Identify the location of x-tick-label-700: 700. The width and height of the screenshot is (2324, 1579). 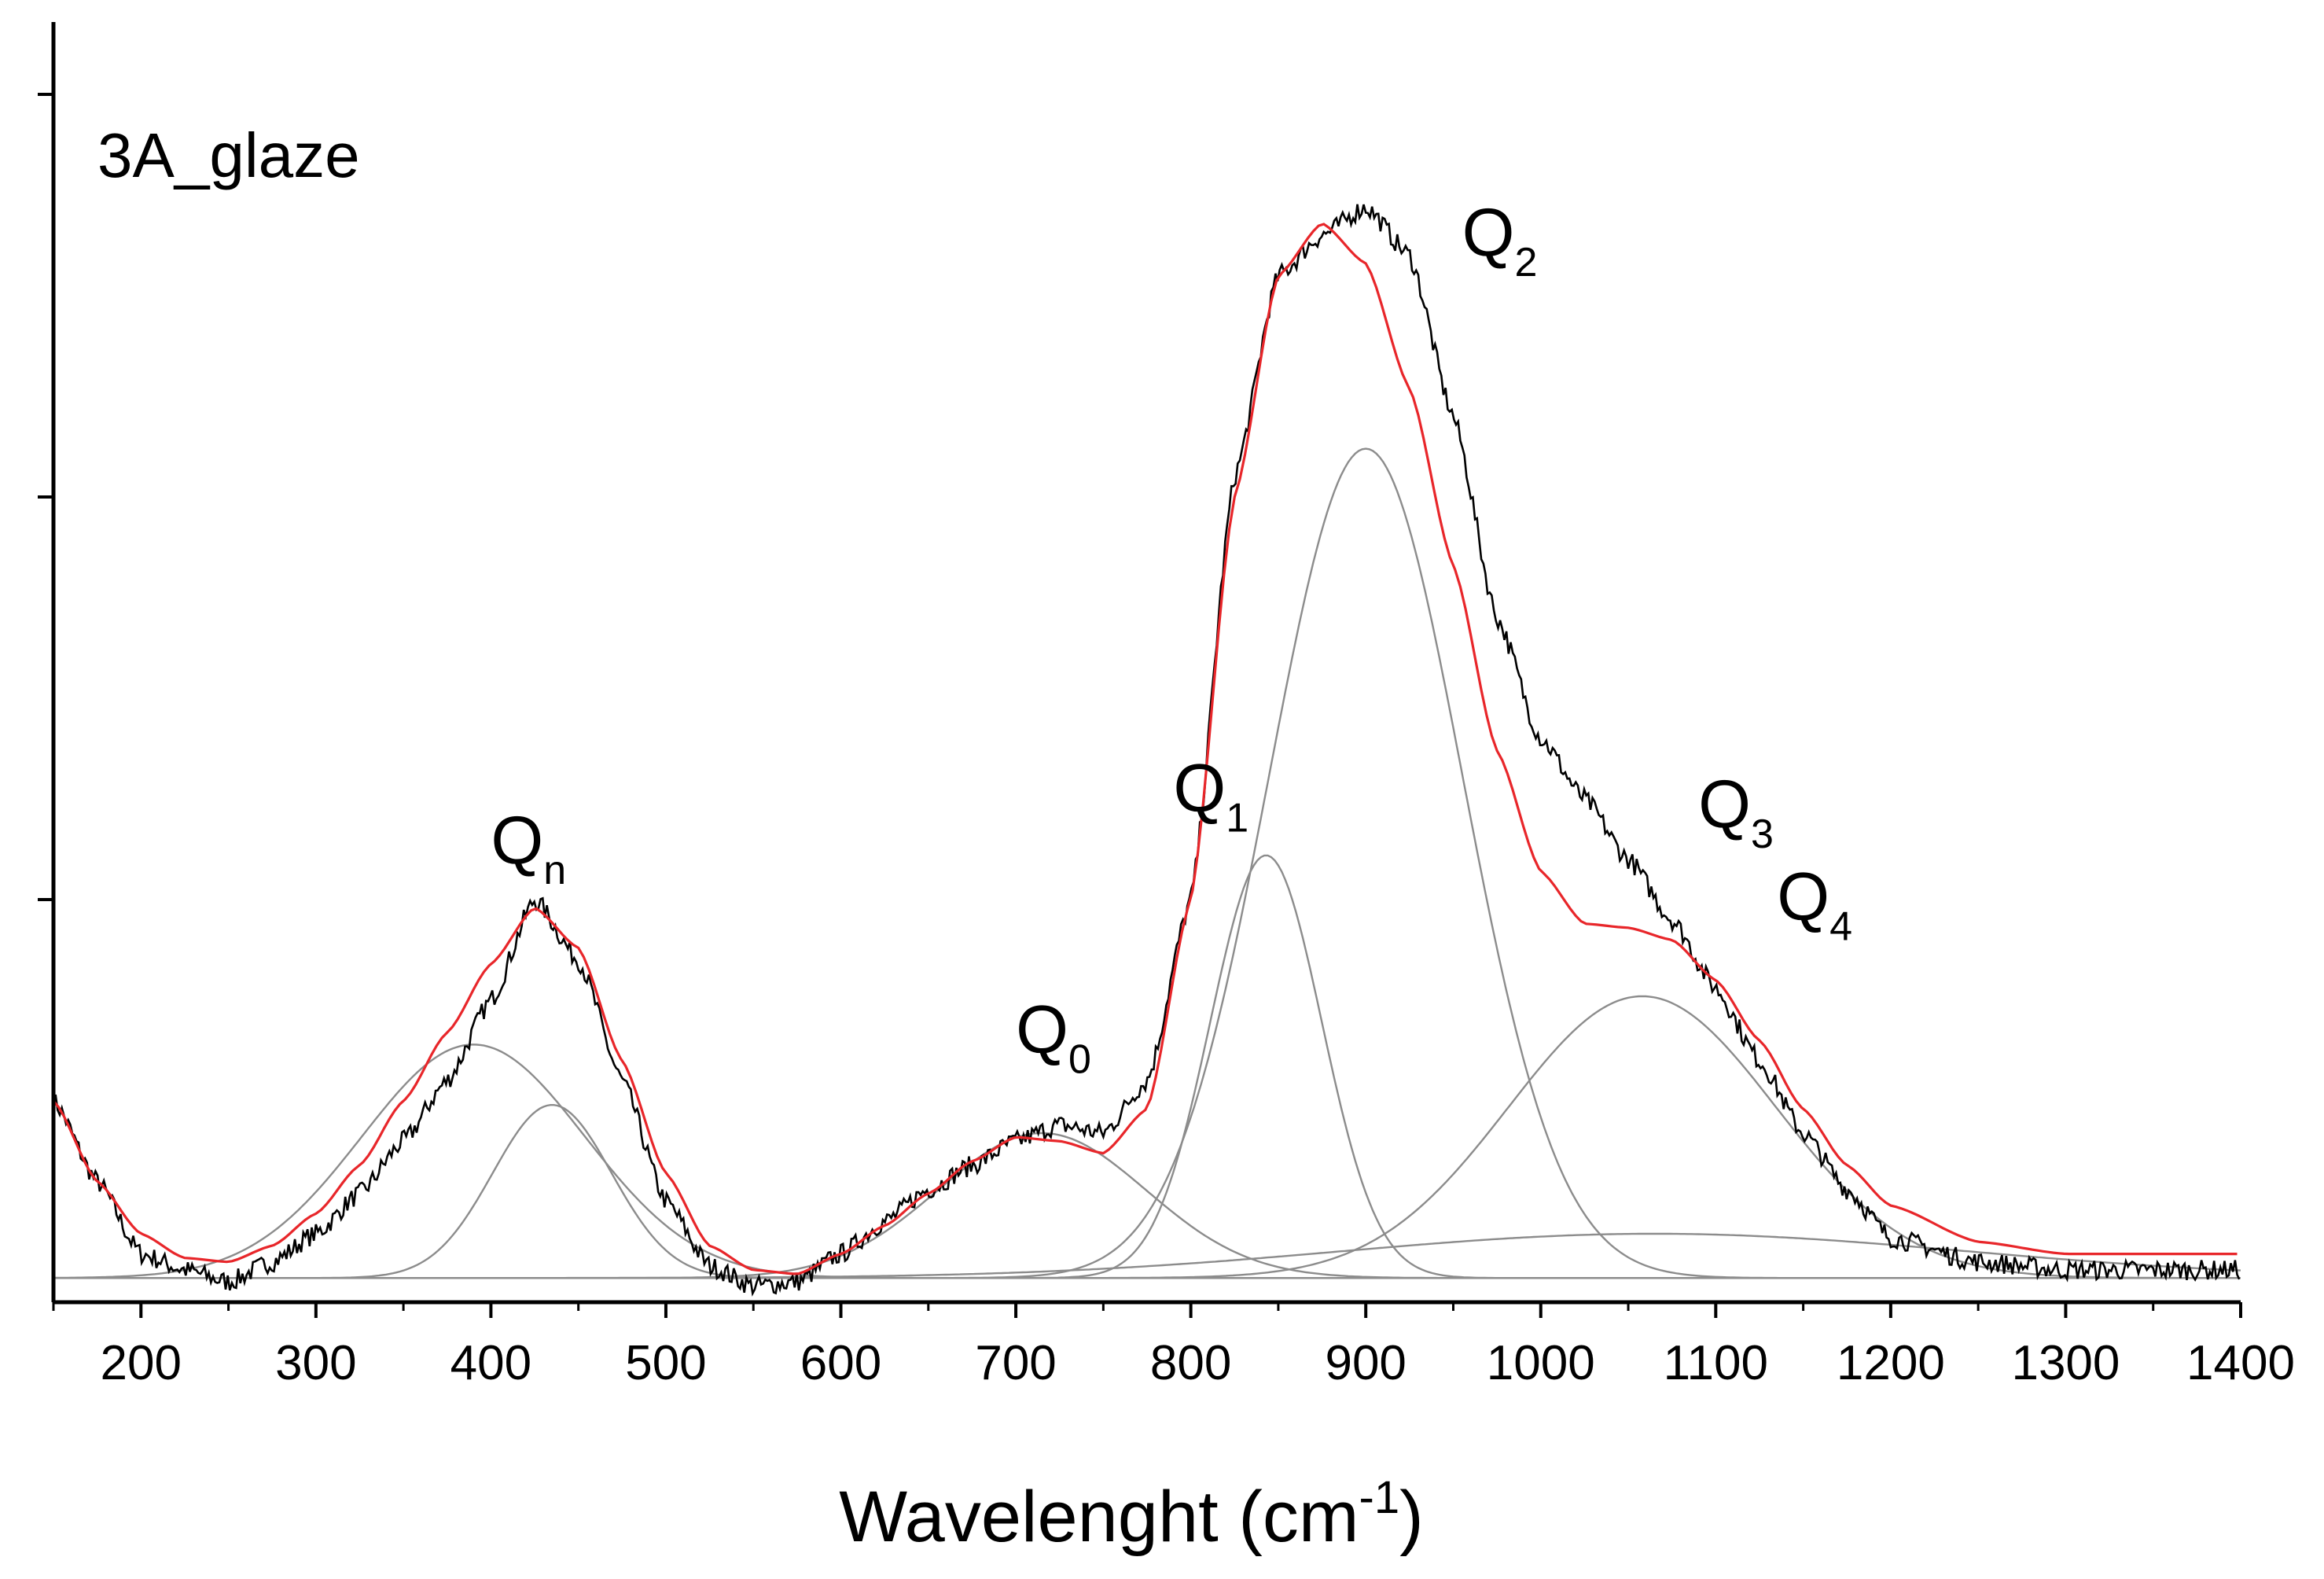
(1015, 1363).